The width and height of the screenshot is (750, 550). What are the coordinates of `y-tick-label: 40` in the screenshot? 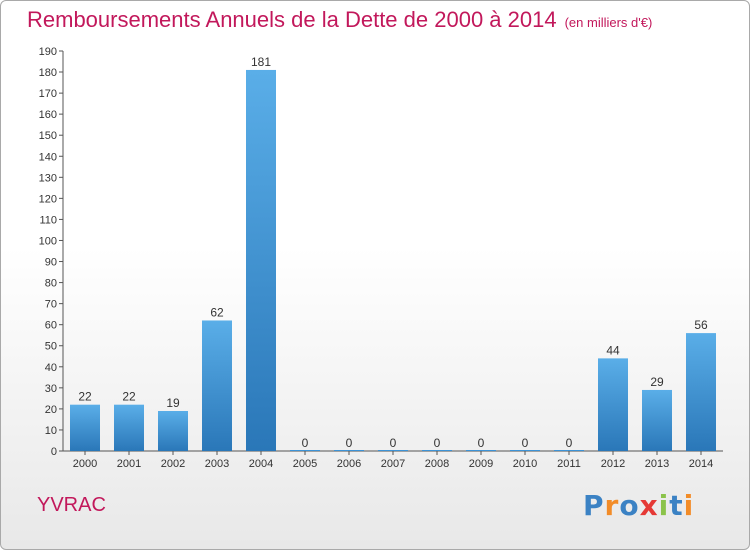 It's located at (51, 368).